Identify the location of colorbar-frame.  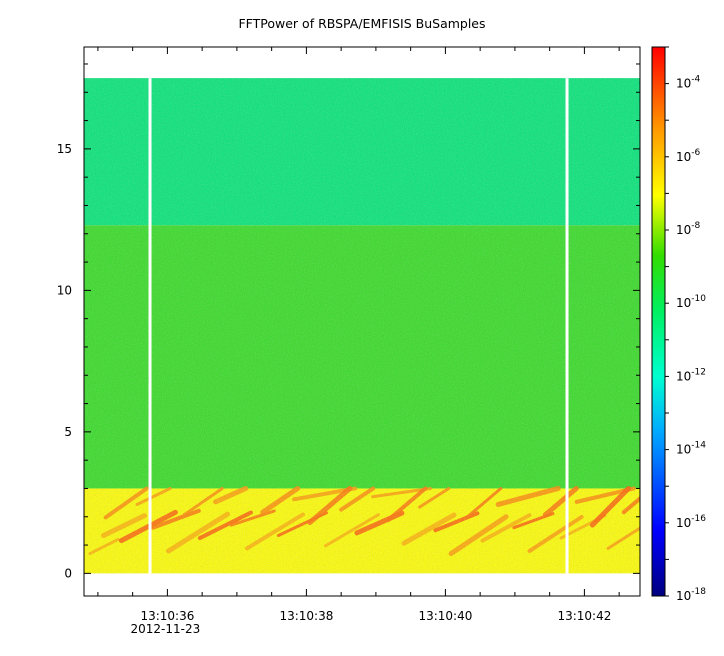
(658, 321).